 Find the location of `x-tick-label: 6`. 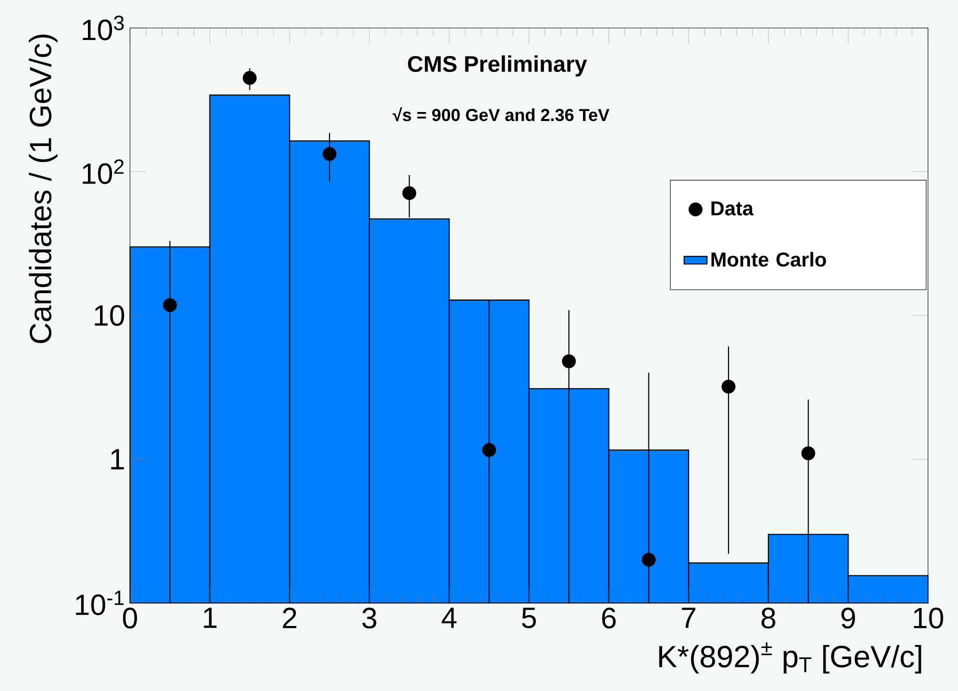

x-tick-label: 6 is located at coordinates (609, 618).